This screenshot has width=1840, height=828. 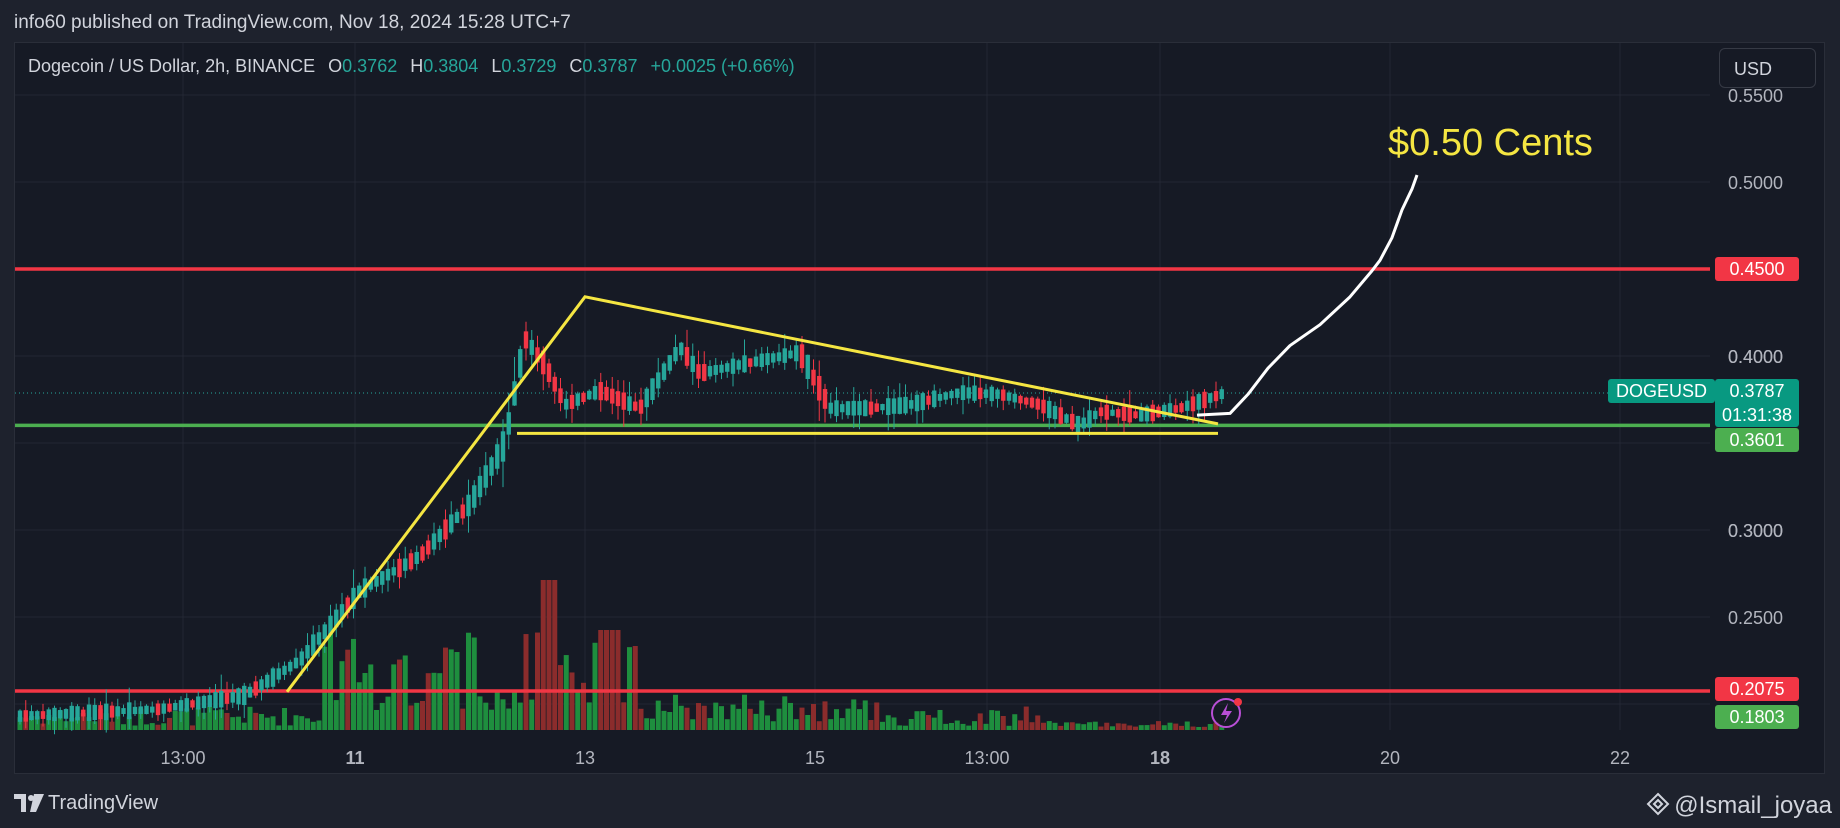 I want to click on last-price-tag: 0.3787 01:31:38, so click(x=1757, y=403).